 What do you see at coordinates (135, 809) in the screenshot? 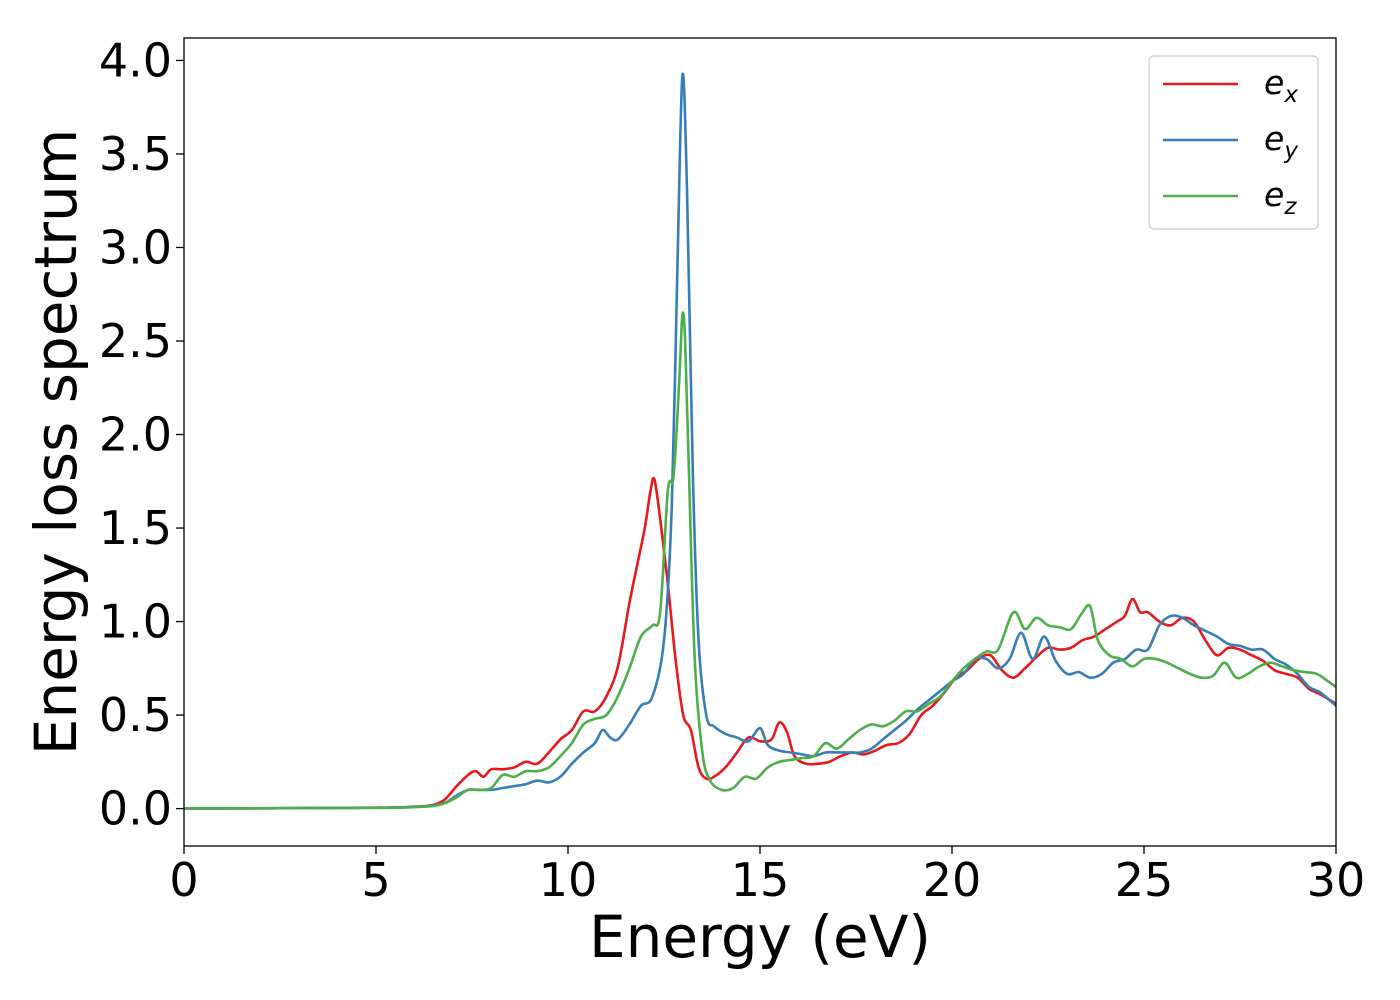
I see `y-tick-label: 0.0` at bounding box center [135, 809].